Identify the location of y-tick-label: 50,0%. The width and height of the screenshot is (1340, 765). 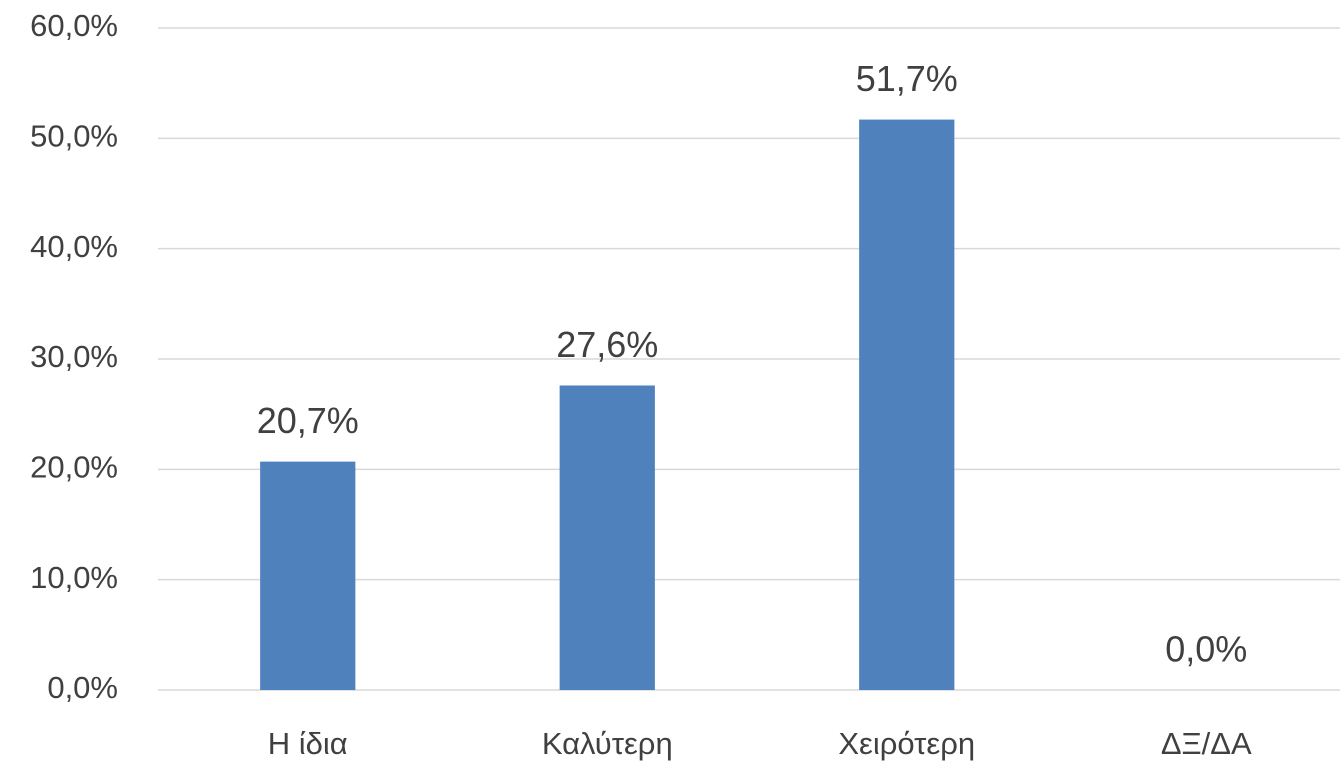
(74, 136).